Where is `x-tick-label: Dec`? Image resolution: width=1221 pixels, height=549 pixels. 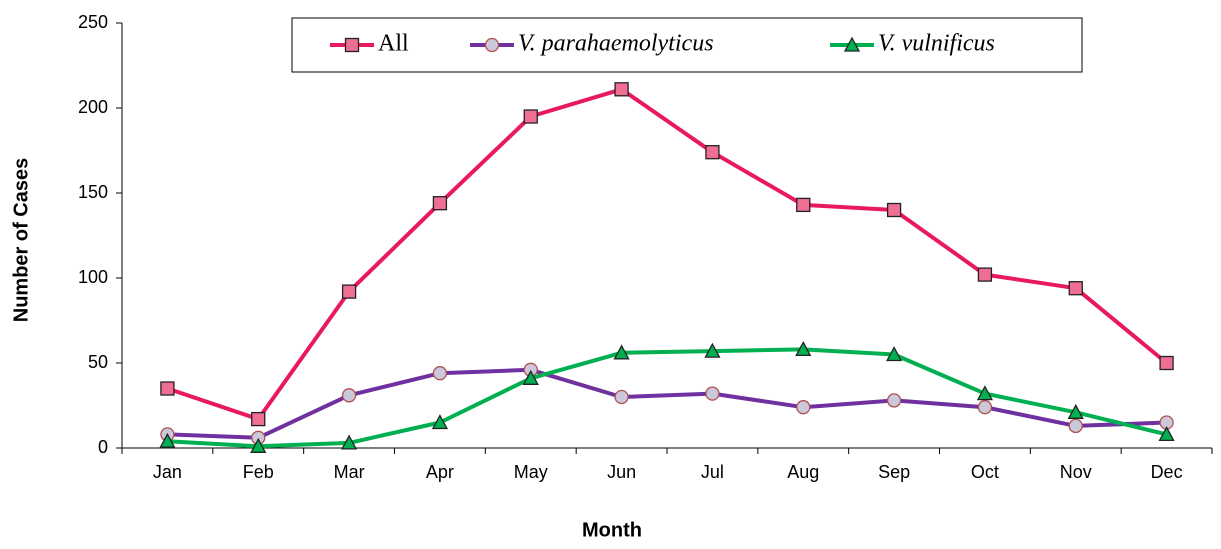
x-tick-label: Dec is located at coordinates (1167, 472).